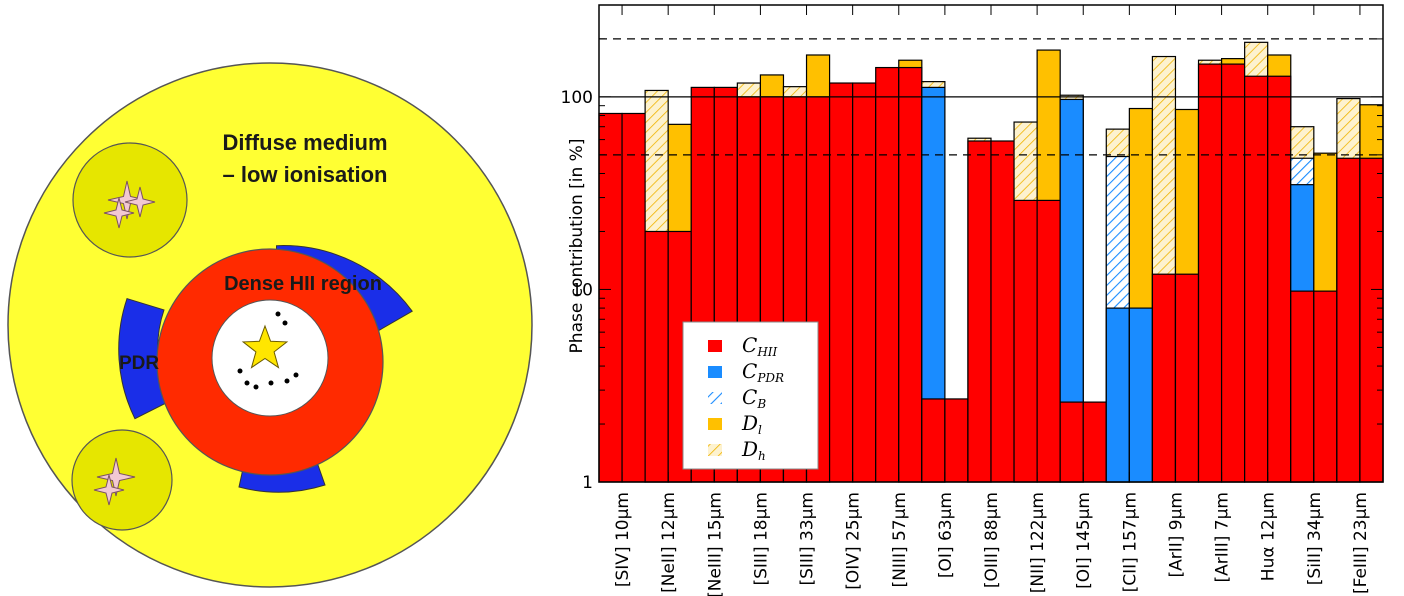 This screenshot has width=1404, height=596. I want to click on x-tick-label-3: [SIII] 18µm, so click(761, 539).